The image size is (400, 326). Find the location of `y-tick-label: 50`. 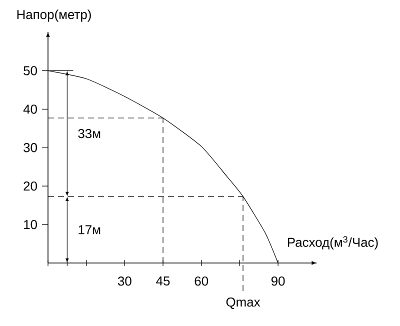

y-tick-label: 50 is located at coordinates (30, 71).